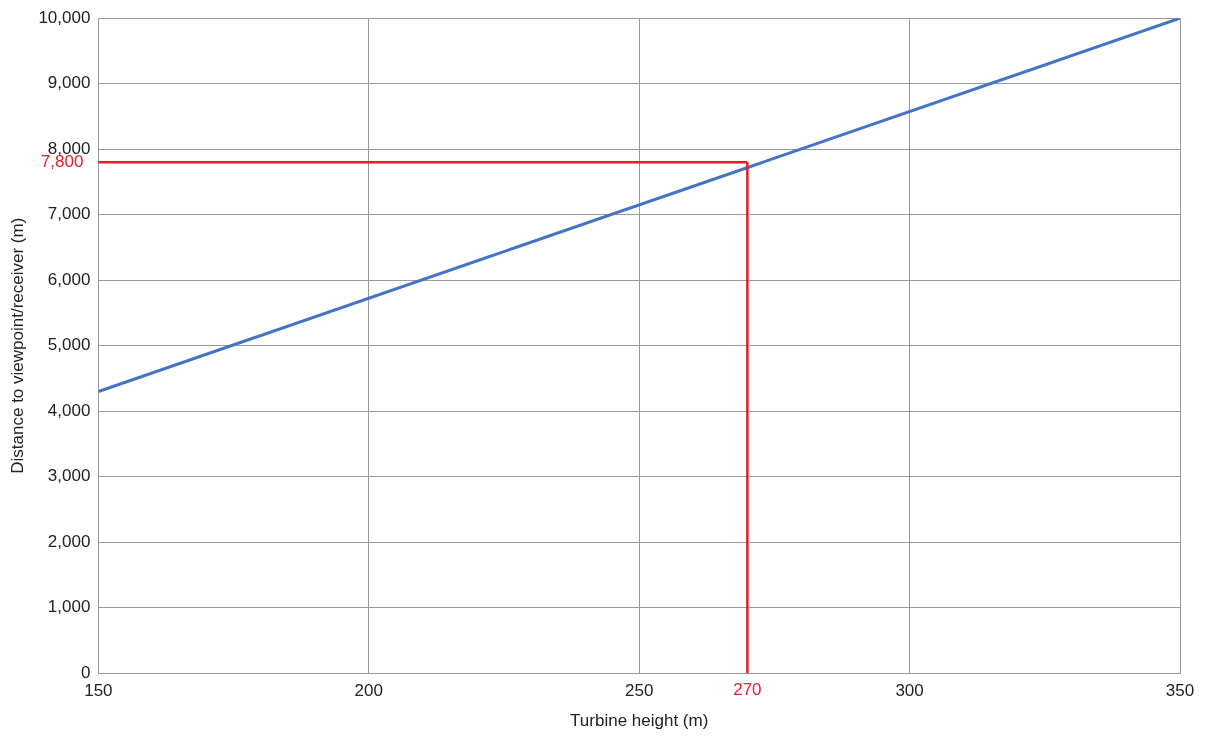 The height and width of the screenshot is (738, 1208). What do you see at coordinates (69, 410) in the screenshot?
I see `y-tick-label: 4,000` at bounding box center [69, 410].